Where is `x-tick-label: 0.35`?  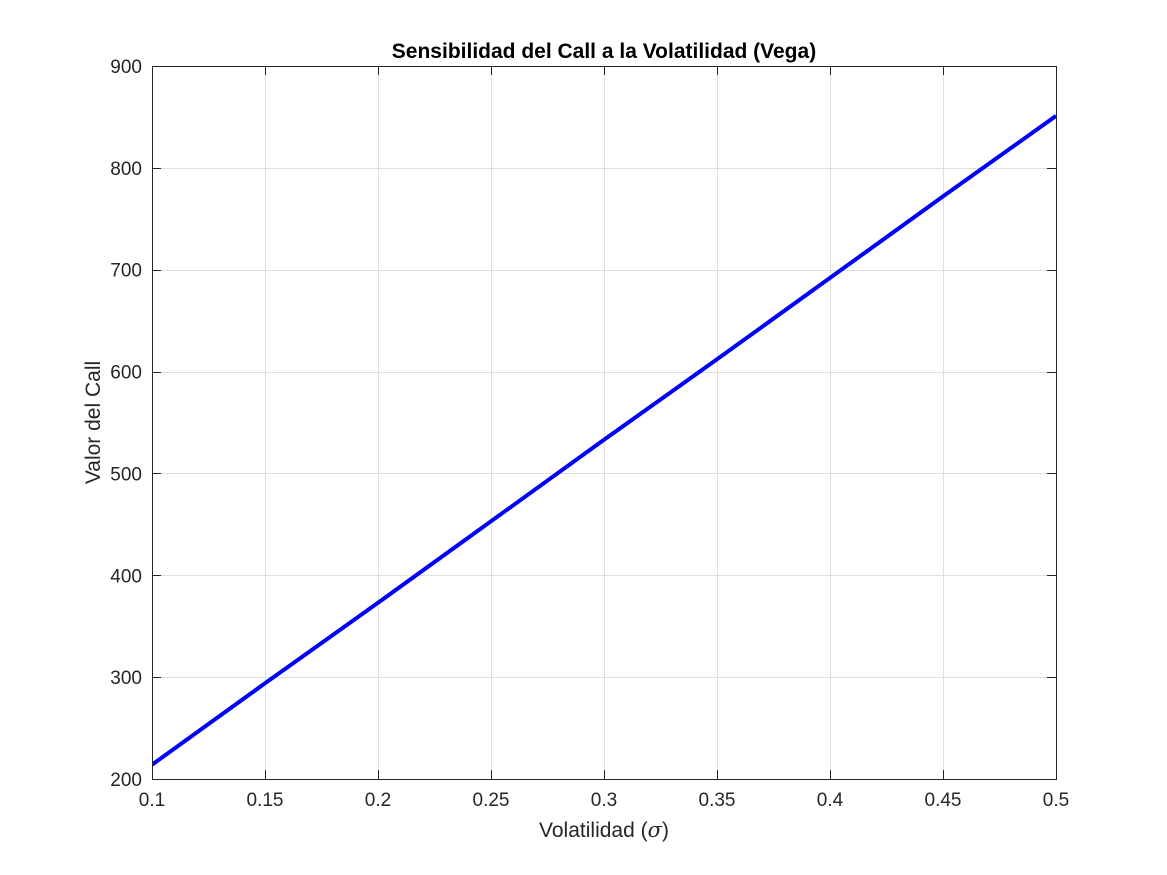 x-tick-label: 0.35 is located at coordinates (717, 800).